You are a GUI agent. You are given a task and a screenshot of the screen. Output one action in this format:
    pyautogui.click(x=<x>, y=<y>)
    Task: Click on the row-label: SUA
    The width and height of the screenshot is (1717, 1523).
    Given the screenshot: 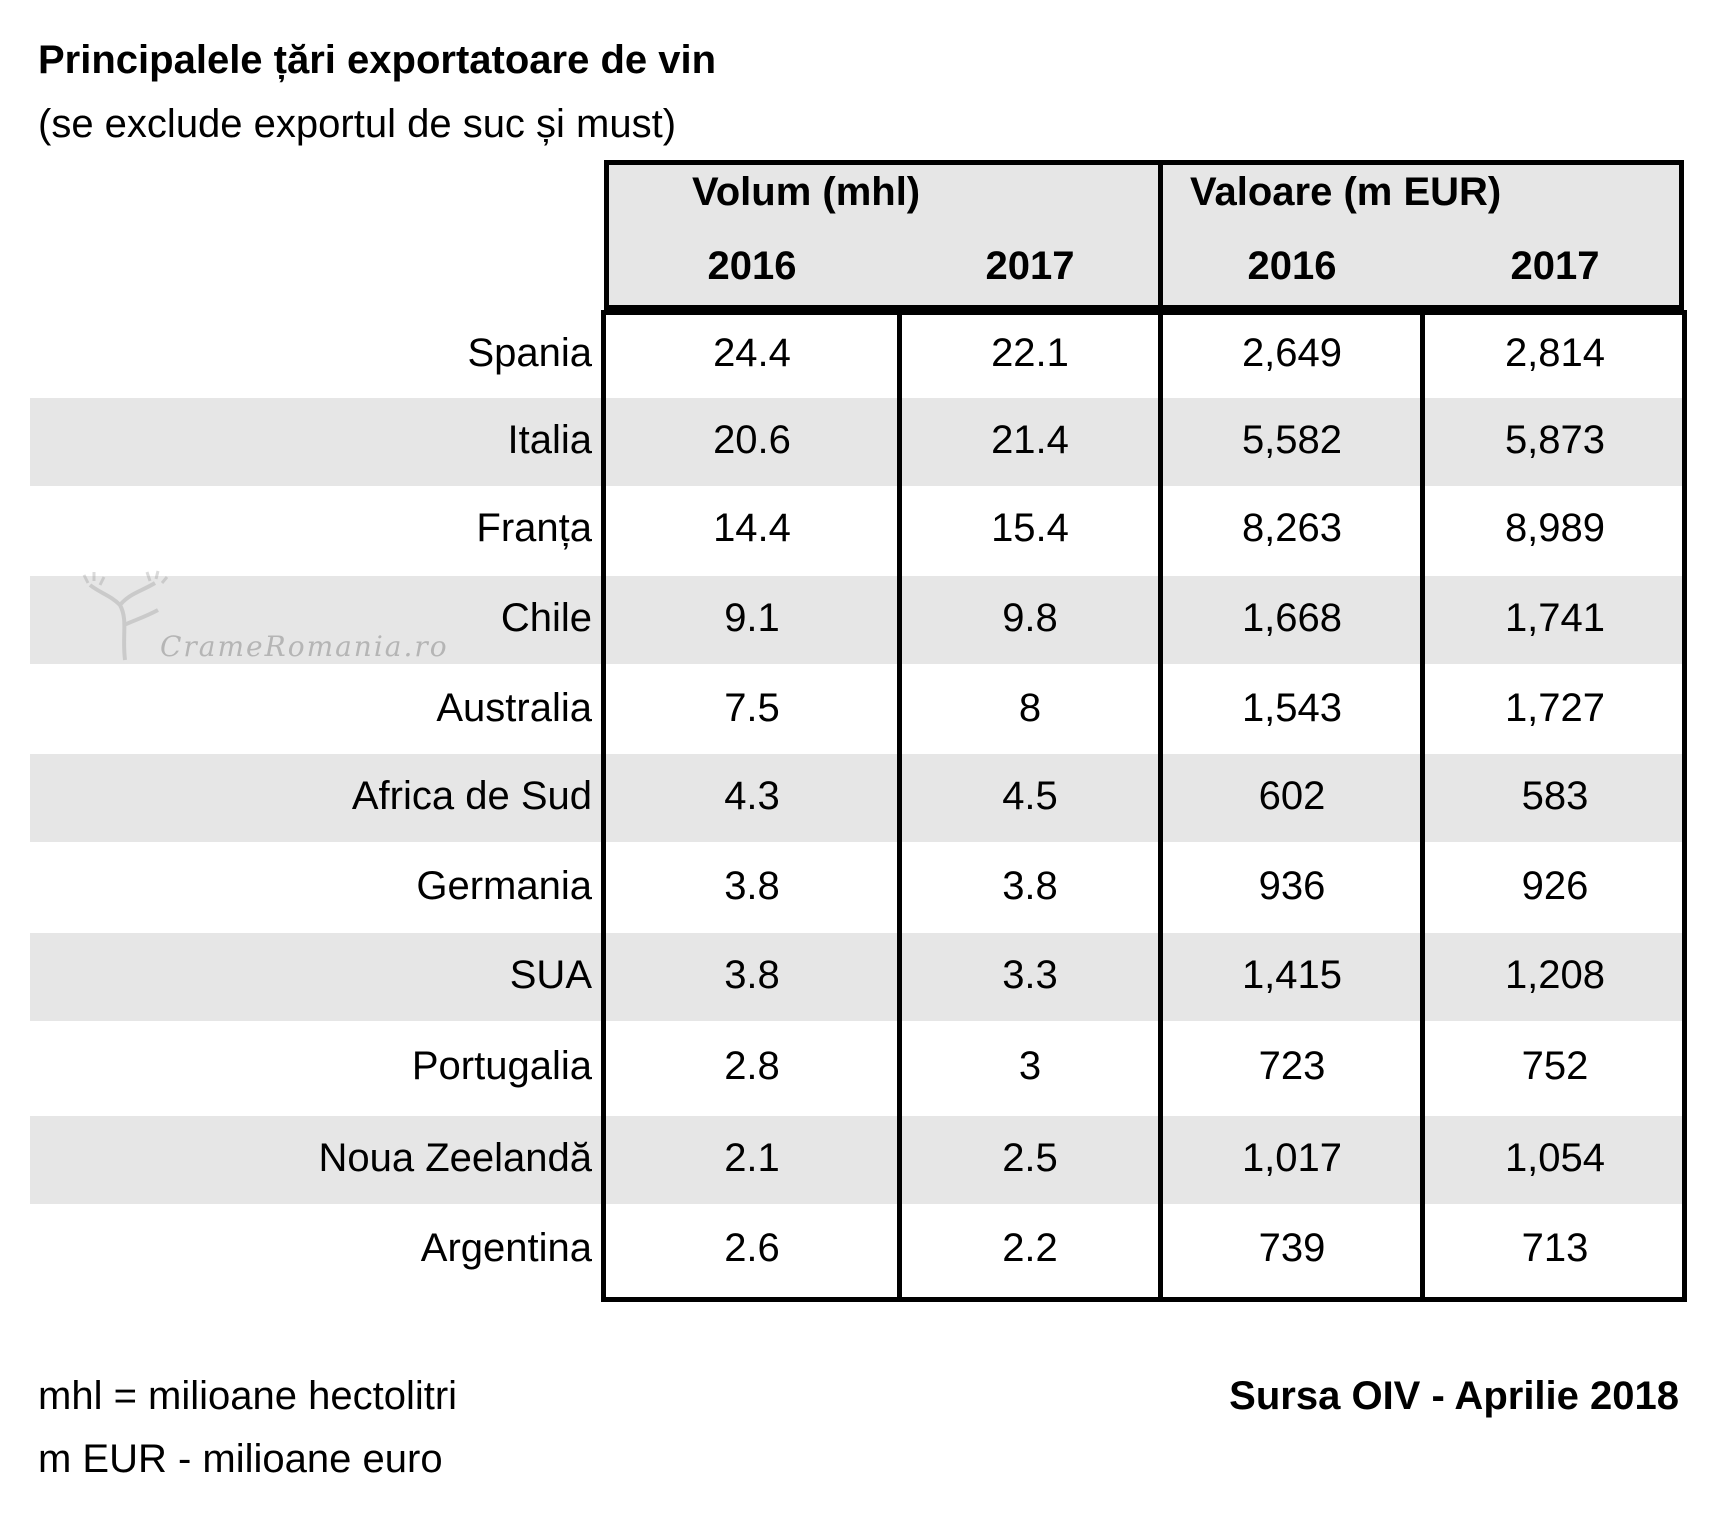 What is the action you would take?
    pyautogui.click(x=550, y=975)
    